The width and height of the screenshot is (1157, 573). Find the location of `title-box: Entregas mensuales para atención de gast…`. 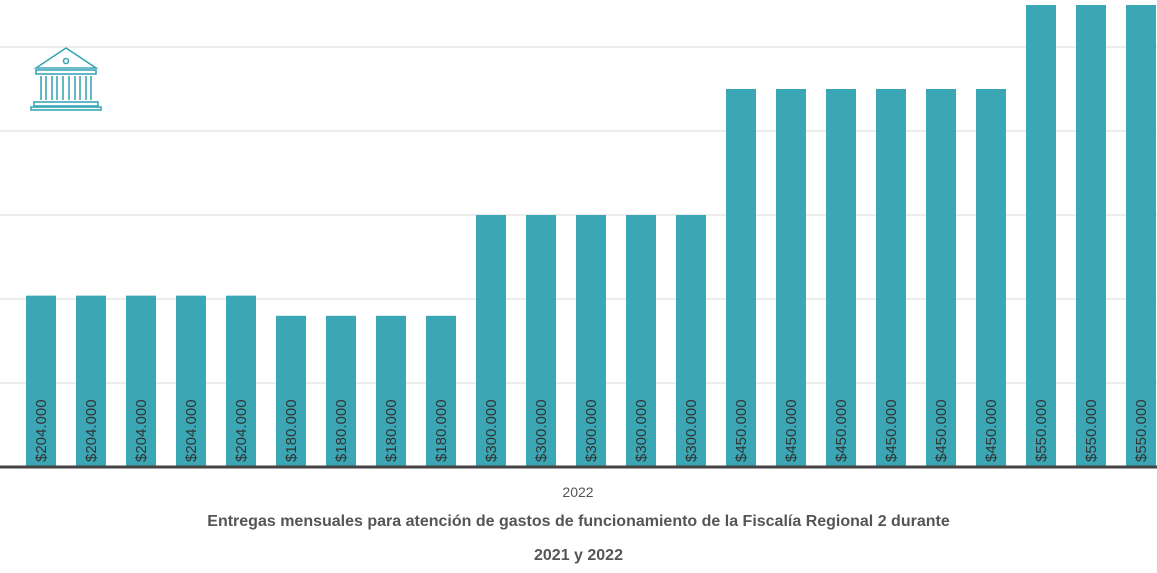

title-box: Entregas mensuales para atención de gast… is located at coordinates (578, 539).